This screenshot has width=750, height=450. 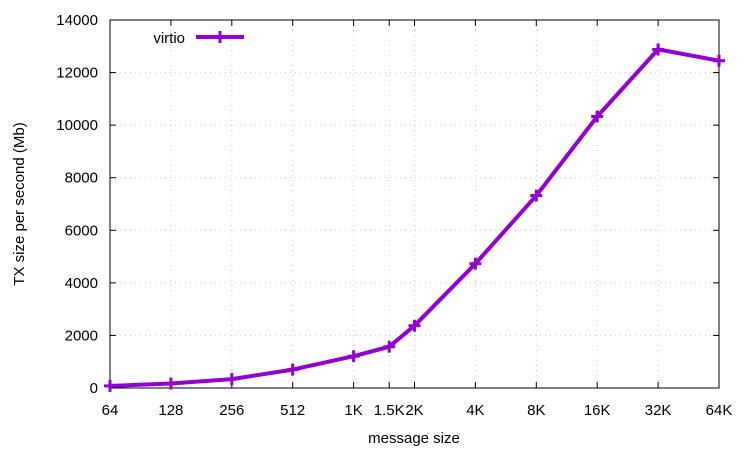 I want to click on y-tick-label: 0, so click(x=94, y=388).